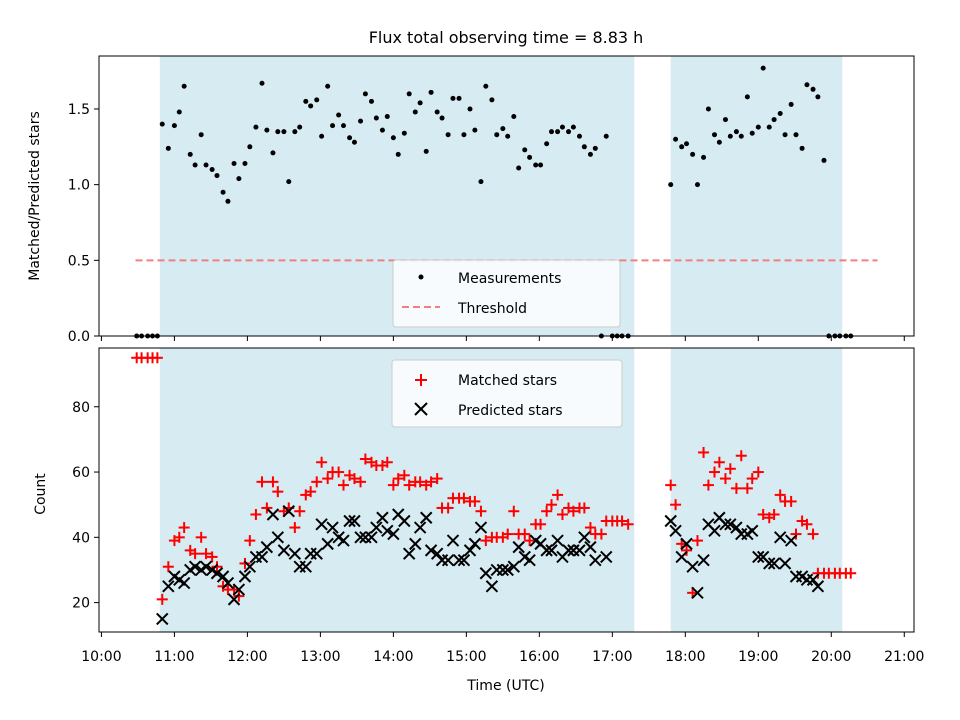 This screenshot has width=960, height=720. Describe the element at coordinates (81, 604) in the screenshot. I see `bottom-y-tick-label: 20` at that location.